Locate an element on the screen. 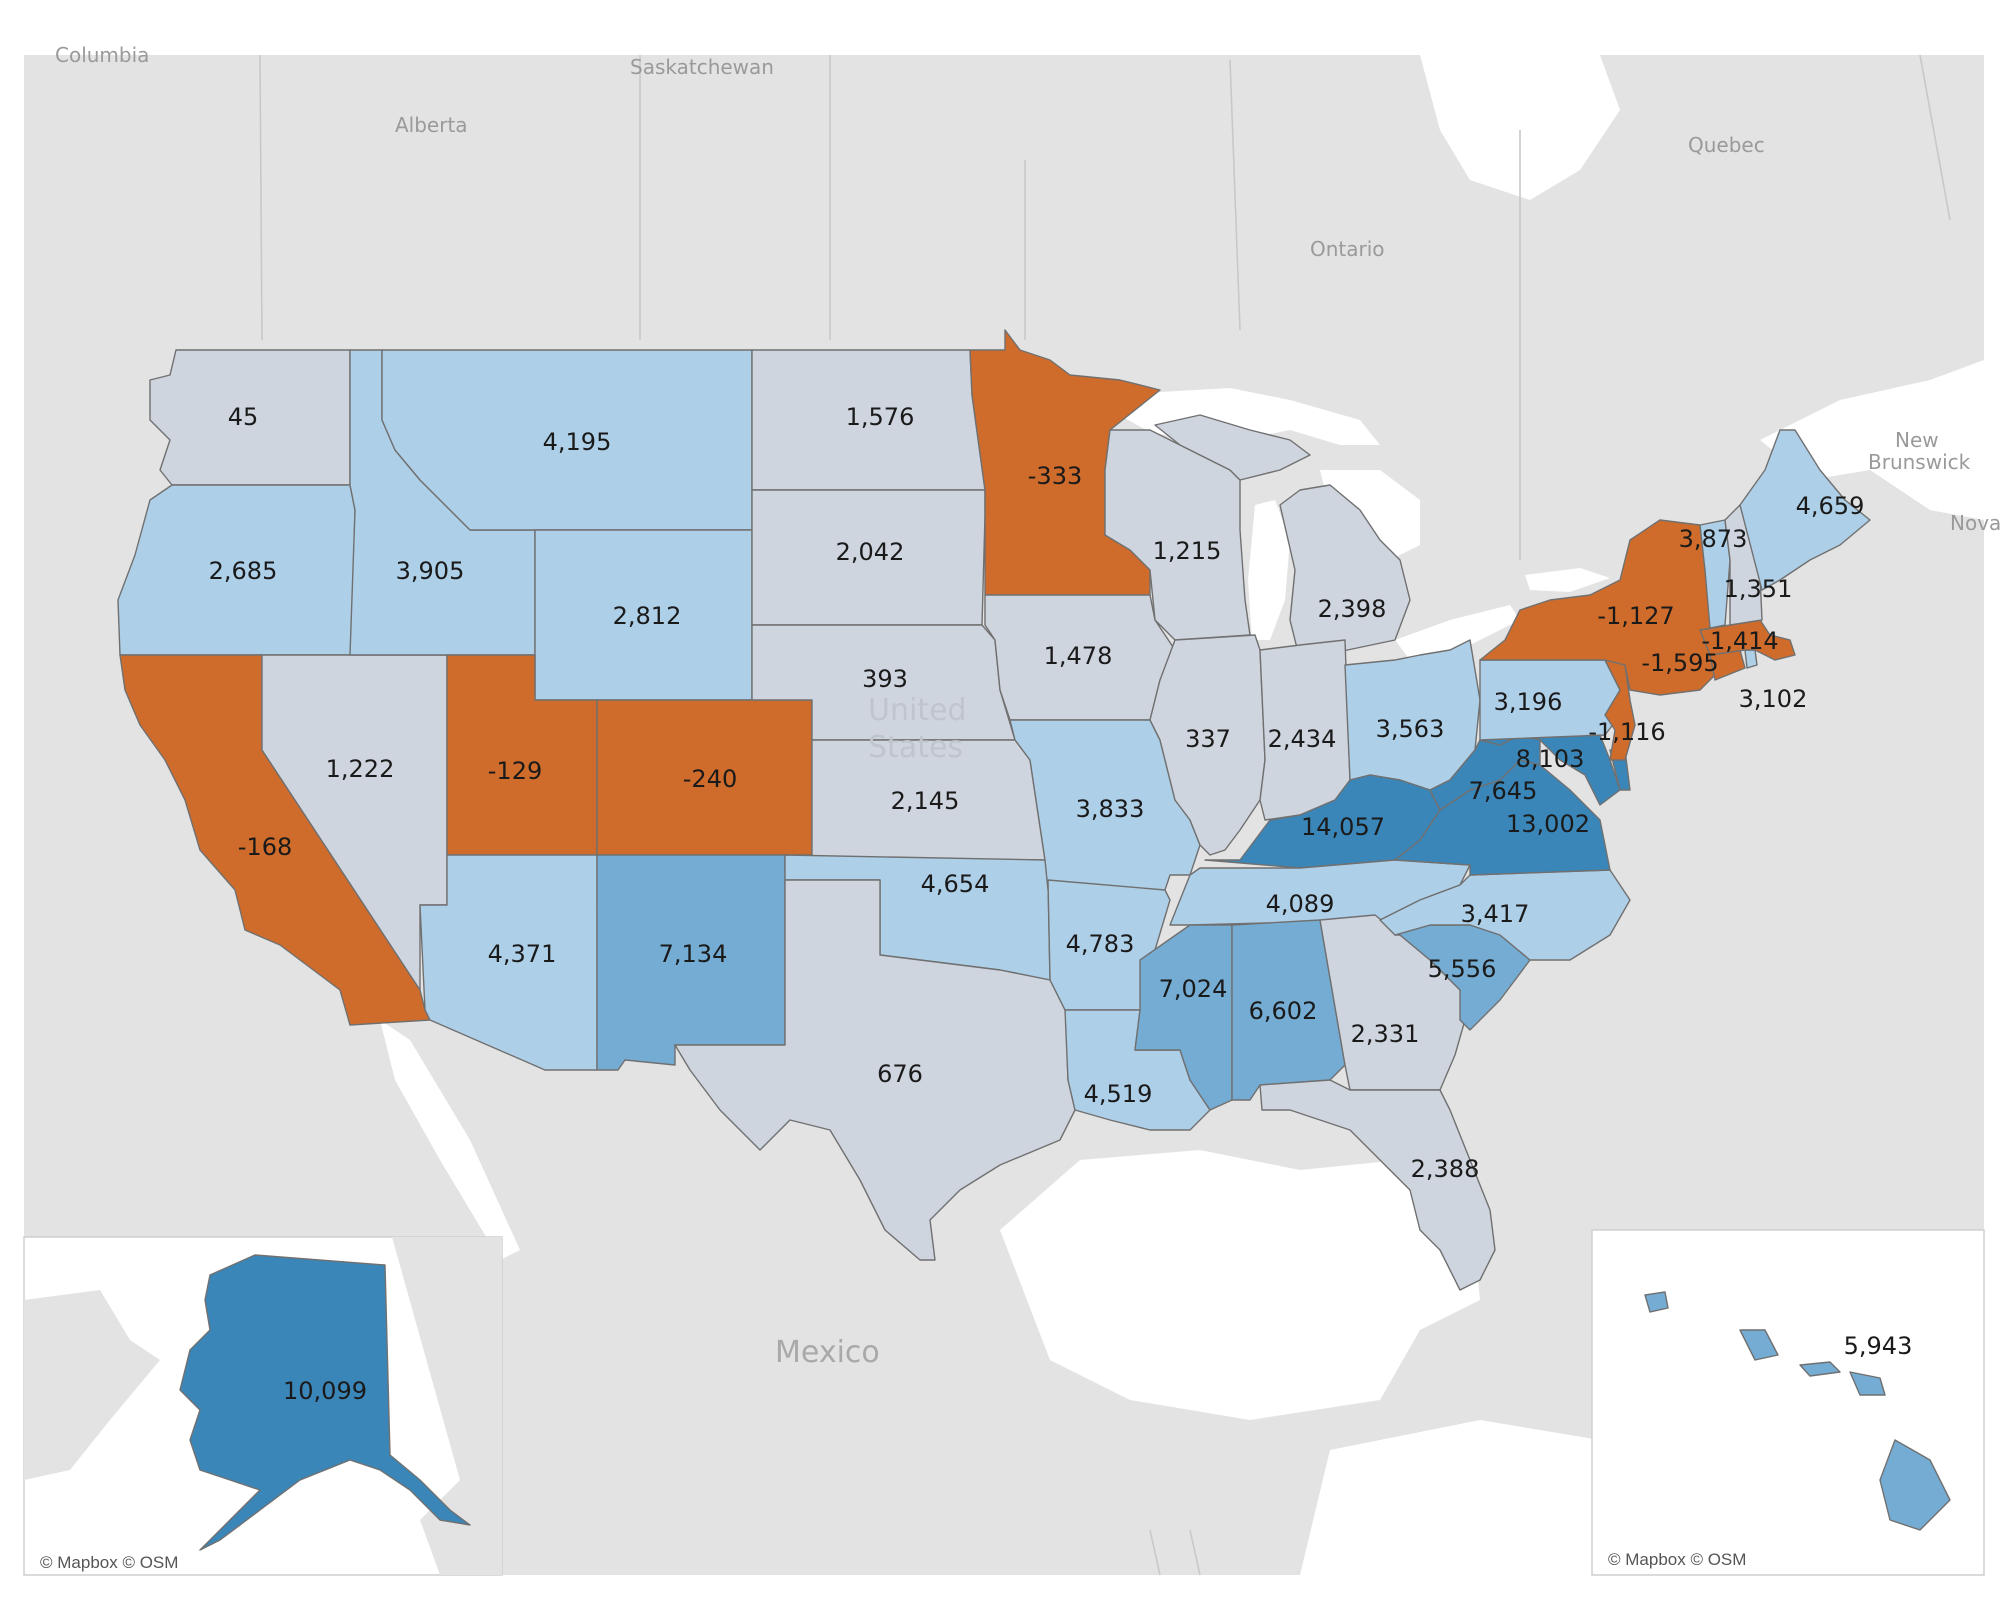 This screenshot has height=1600, width=2000. value-label-ks: 2,145 is located at coordinates (925, 801).